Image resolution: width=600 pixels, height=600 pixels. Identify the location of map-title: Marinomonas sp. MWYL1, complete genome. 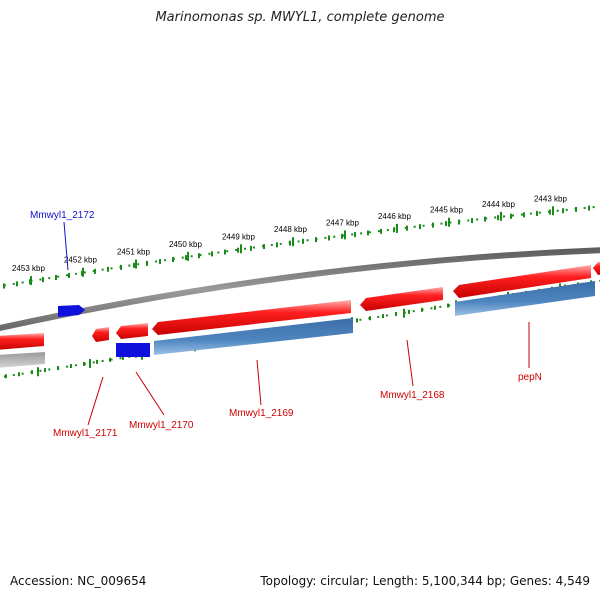
(300, 17).